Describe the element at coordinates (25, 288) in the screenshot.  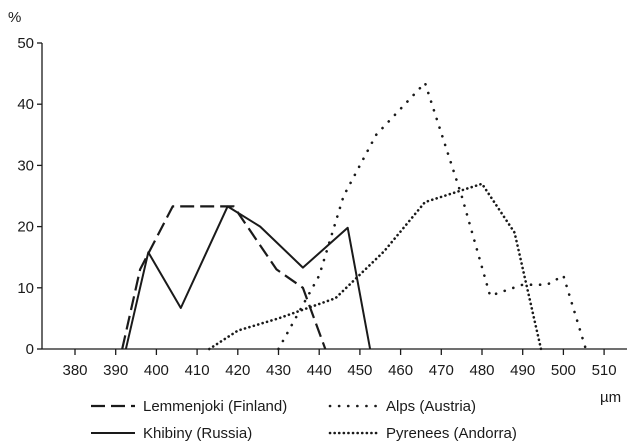
I see `y-tick-label: 10` at that location.